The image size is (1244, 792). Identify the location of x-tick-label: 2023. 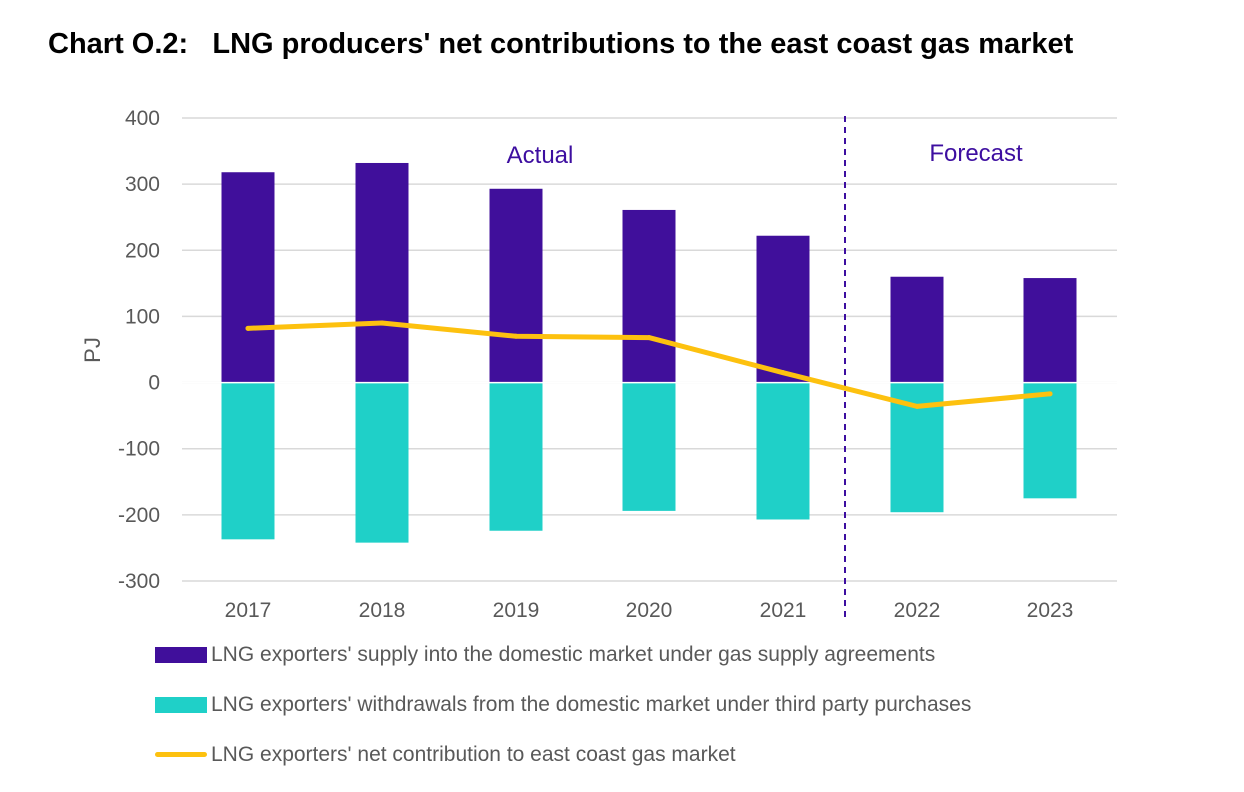
(1050, 610).